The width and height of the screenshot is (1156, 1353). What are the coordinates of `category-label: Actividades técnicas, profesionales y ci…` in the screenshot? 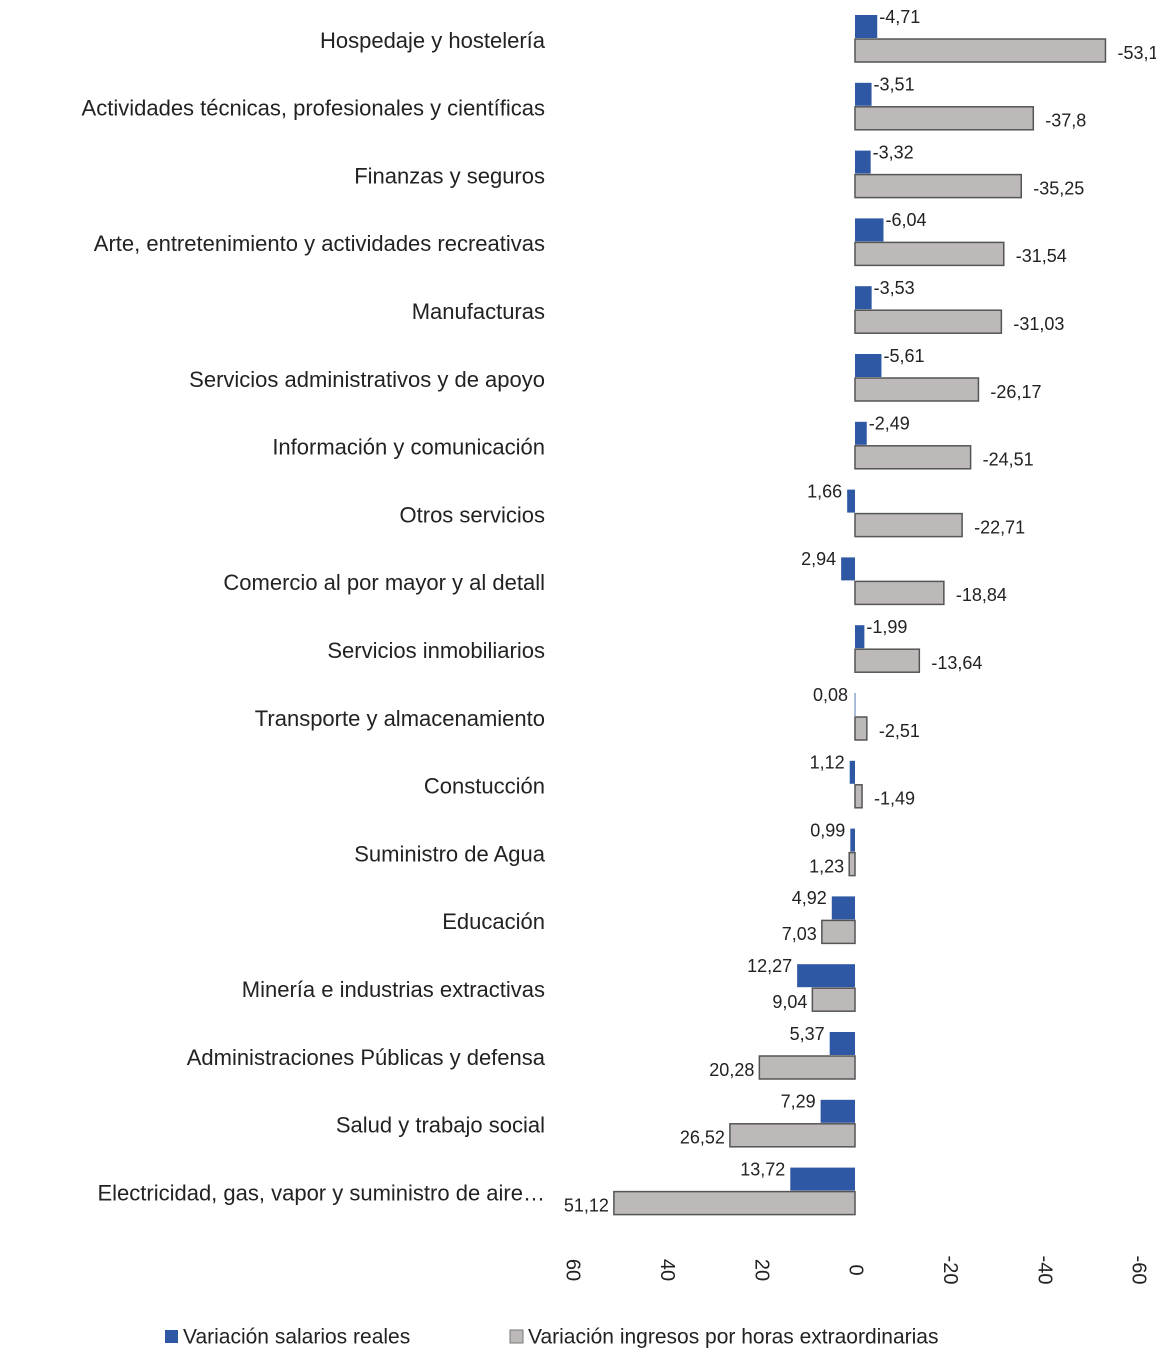 It's located at (313, 108).